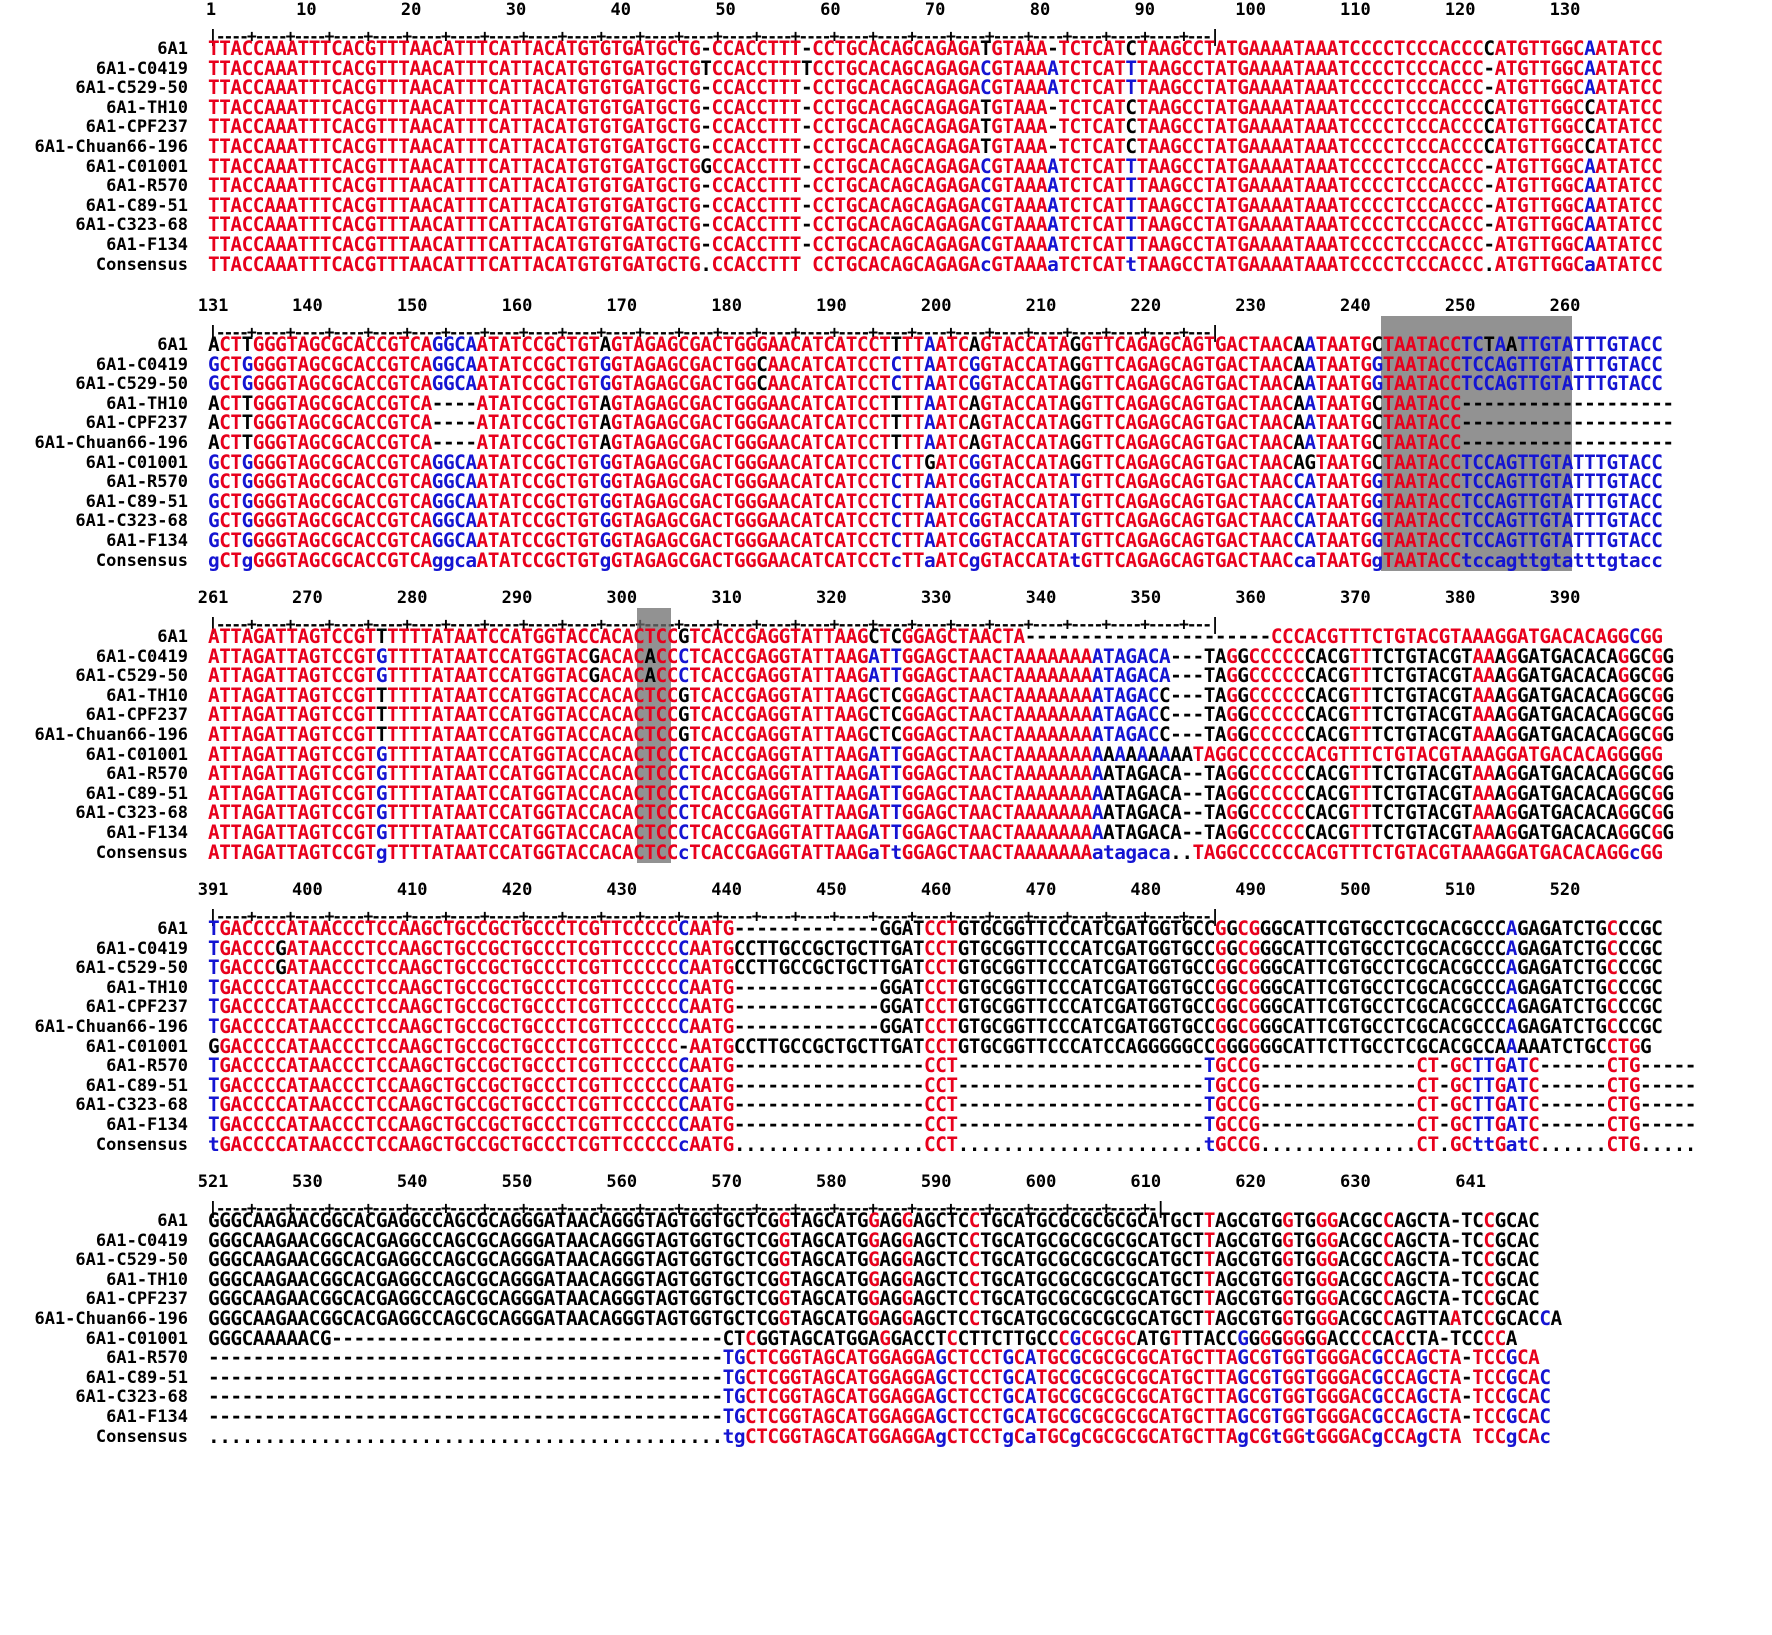 The width and height of the screenshot is (1772, 1635). I want to click on ruler-tick-label: 280, so click(412, 598).